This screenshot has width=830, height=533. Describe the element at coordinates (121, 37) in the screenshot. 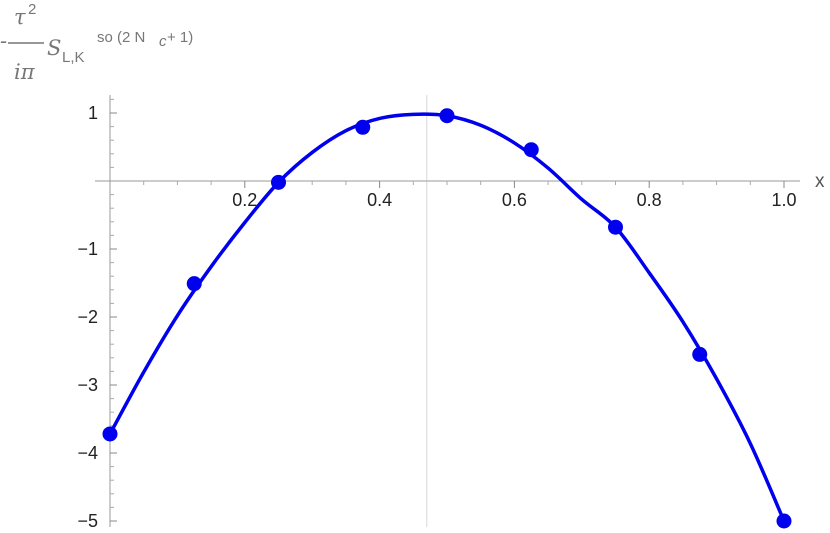

I see `svg-text: so (2 N` at that location.